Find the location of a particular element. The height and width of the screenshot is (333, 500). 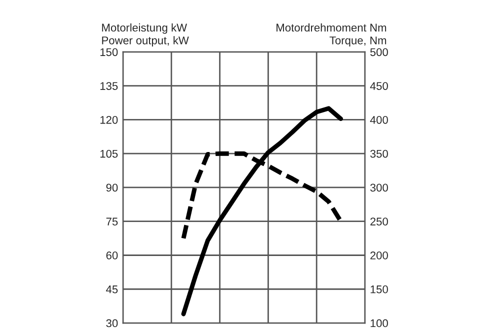

y-axis-title: Motorleistung kW Power output, kW is located at coordinates (145, 35).